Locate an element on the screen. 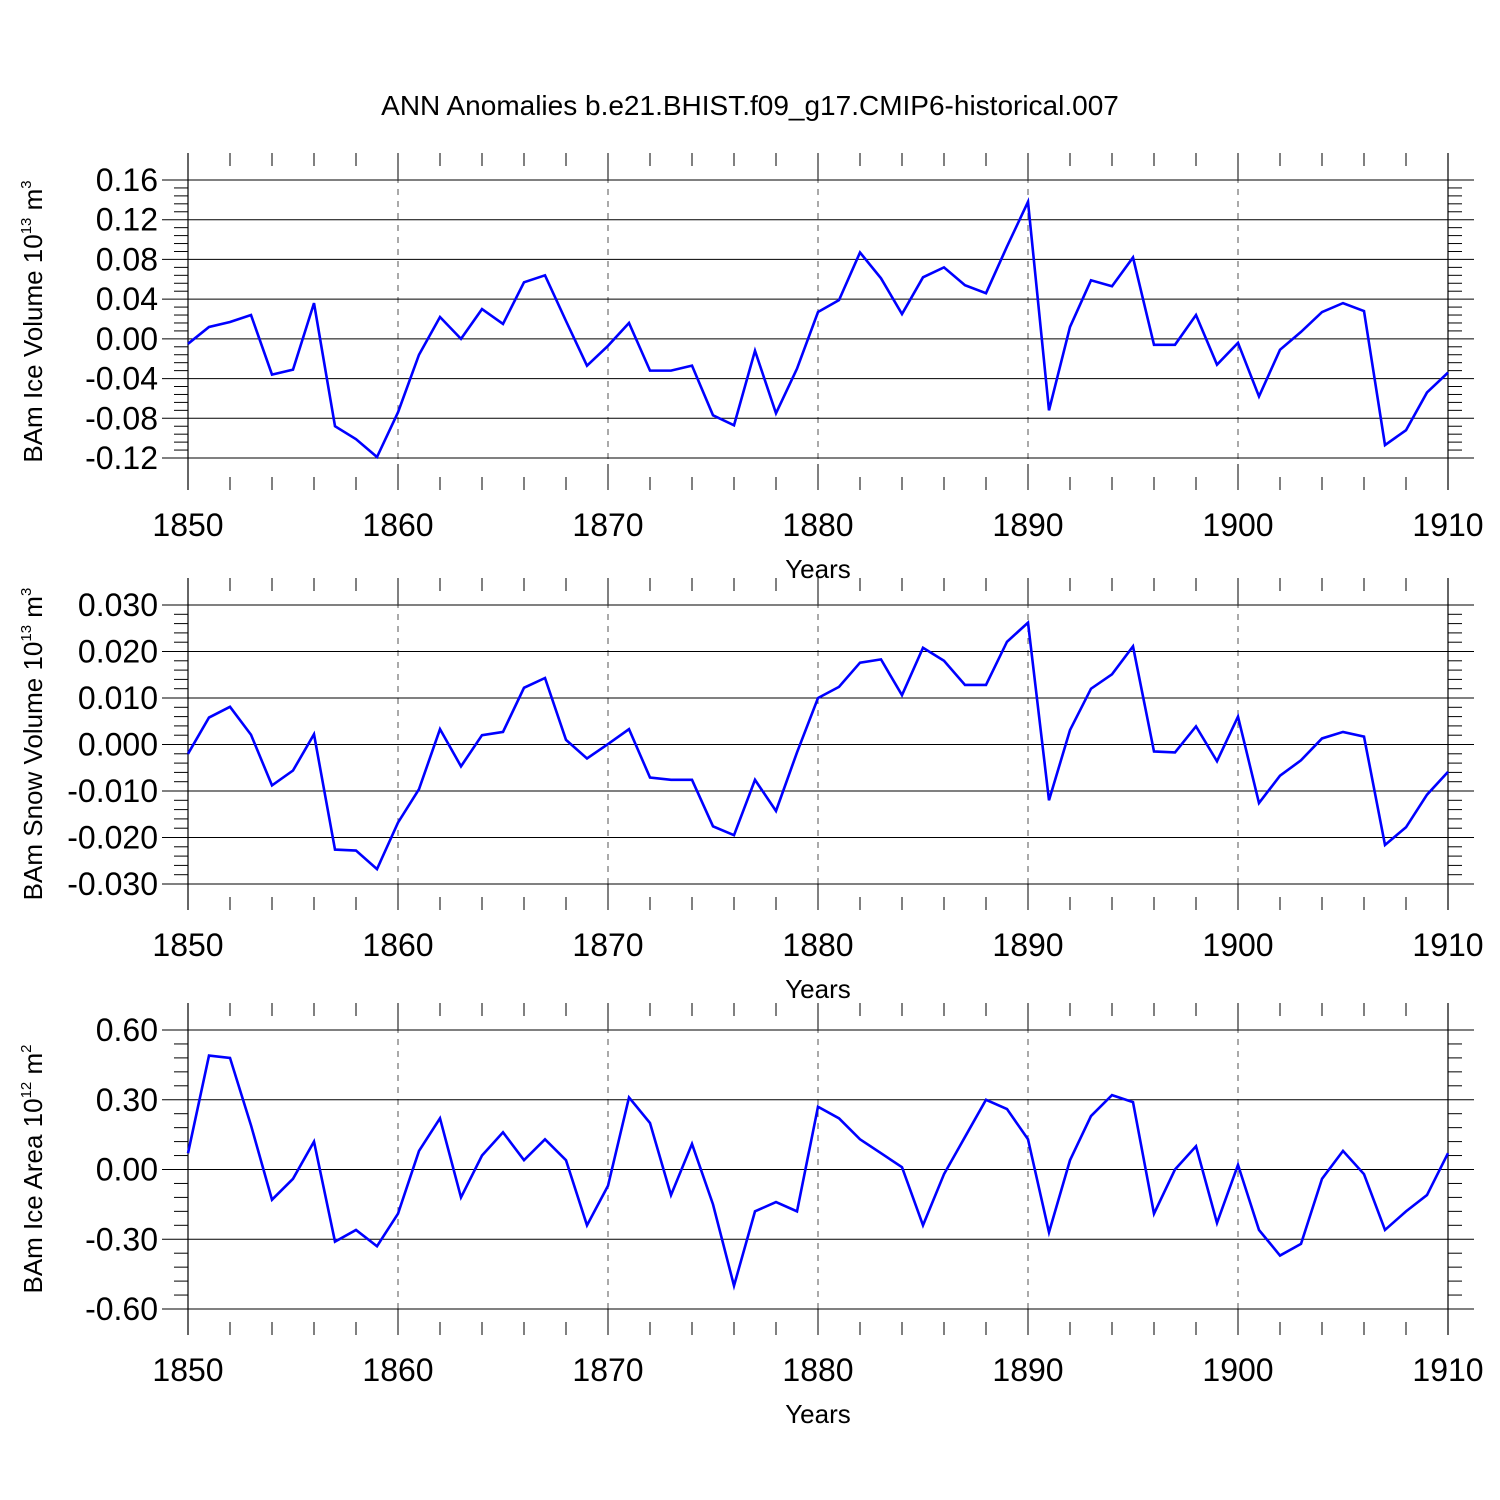 The image size is (1500, 1500). y-tick-label: 0.30 is located at coordinates (127, 1100).